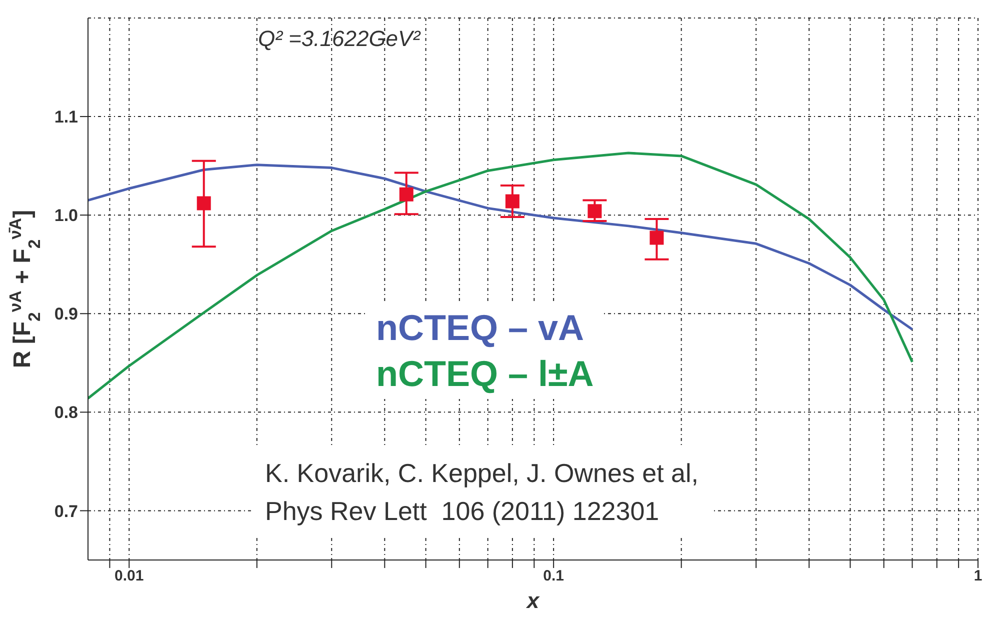  I want to click on x-tick-label: 0.01, so click(129, 576).